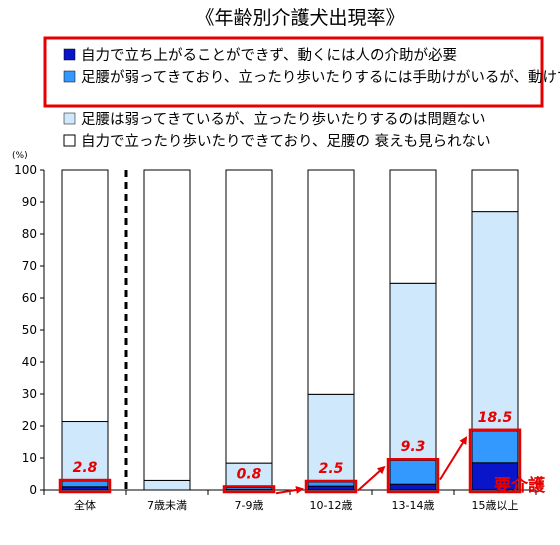 This screenshot has width=560, height=545. What do you see at coordinates (20, 156) in the screenshot?
I see `y-unit-label: (%)` at bounding box center [20, 156].